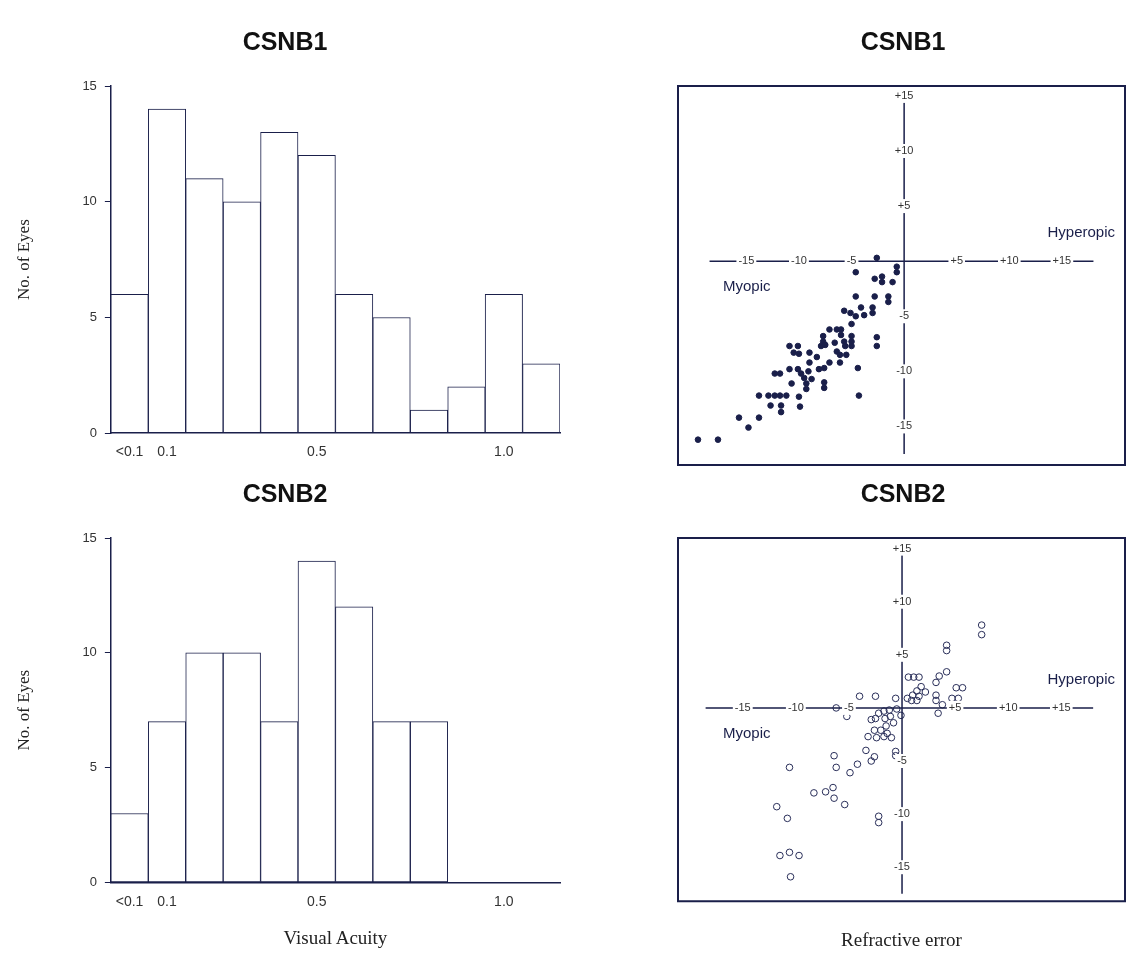 This screenshot has height=963, width=1132. I want to click on x-axis-title: Refractive error, so click(902, 939).